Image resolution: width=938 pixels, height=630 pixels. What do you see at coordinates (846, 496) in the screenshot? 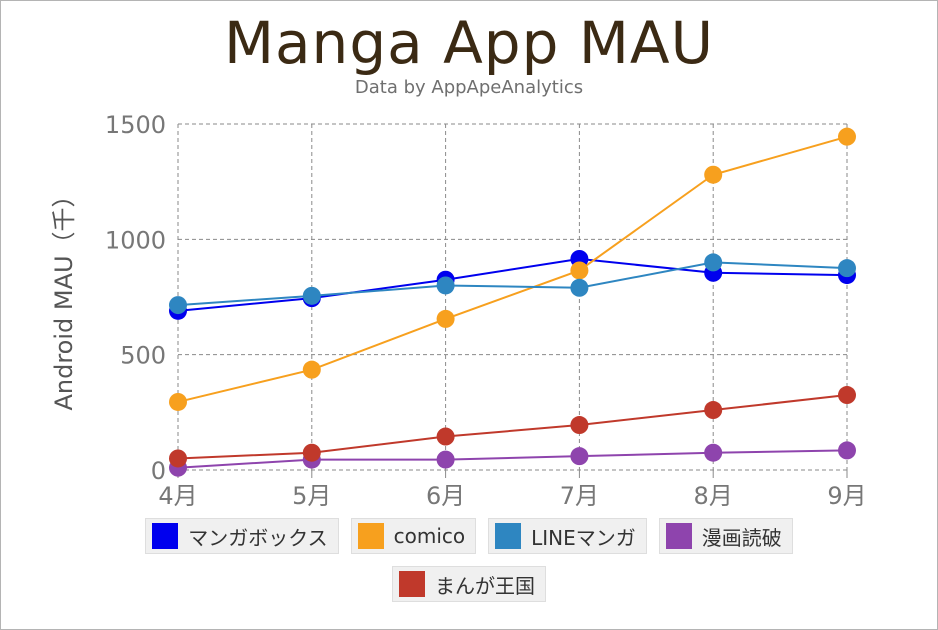
I see `x-tick-label: 9月` at bounding box center [846, 496].